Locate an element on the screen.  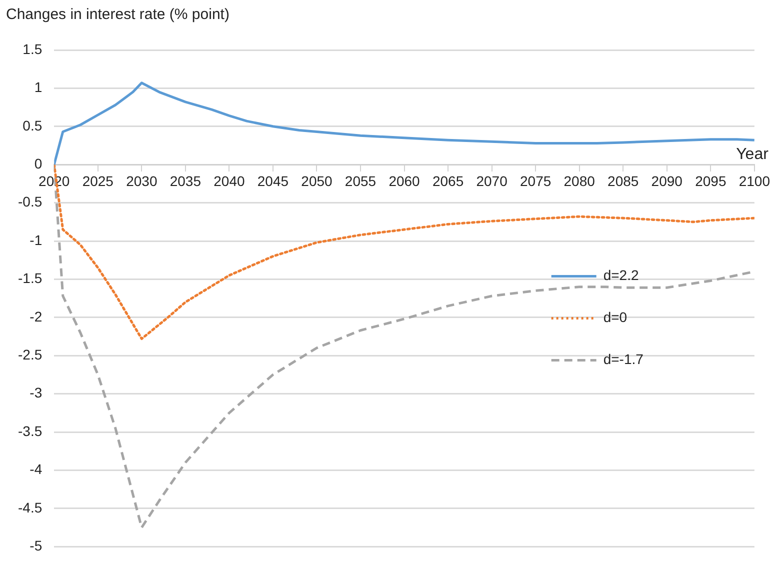
x-tick-label: 2060 is located at coordinates (404, 180).